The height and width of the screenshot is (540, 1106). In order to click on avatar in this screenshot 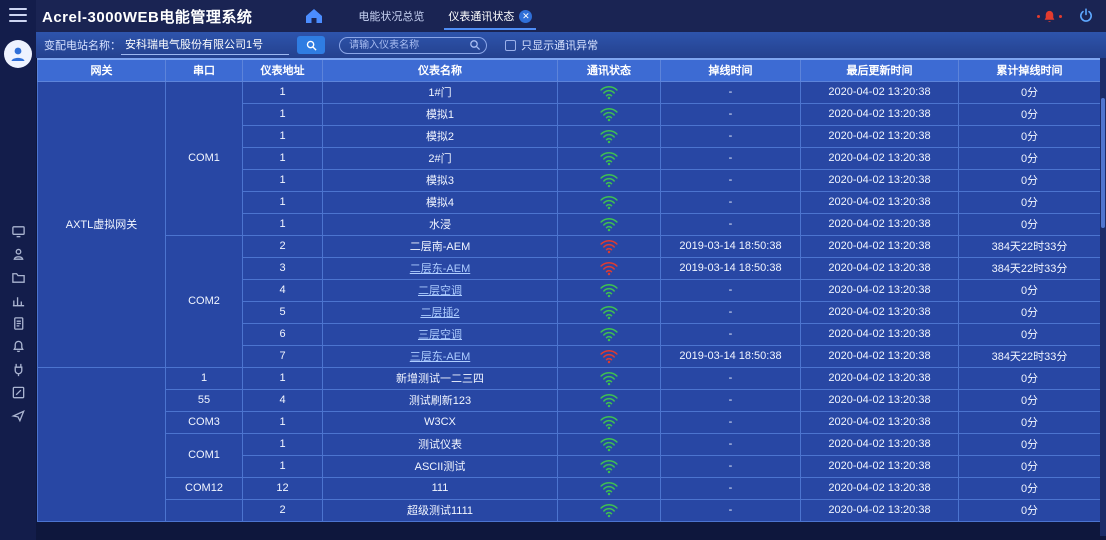, I will do `click(18, 54)`.